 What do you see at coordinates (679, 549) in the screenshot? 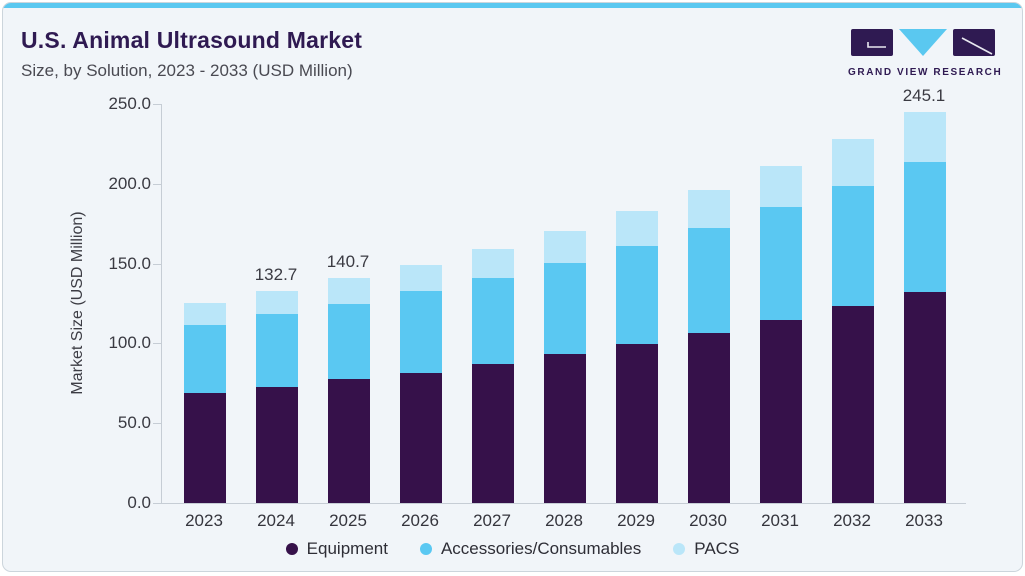
I see `legend-dot-pacs` at bounding box center [679, 549].